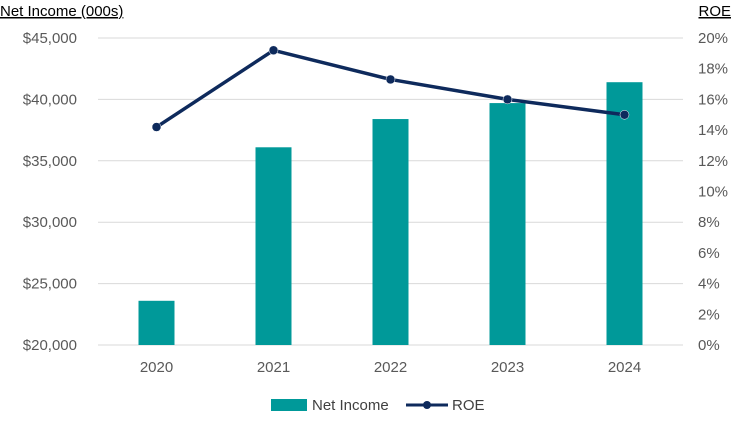 This screenshot has width=733, height=429. I want to click on roe-line, so click(390, 88).